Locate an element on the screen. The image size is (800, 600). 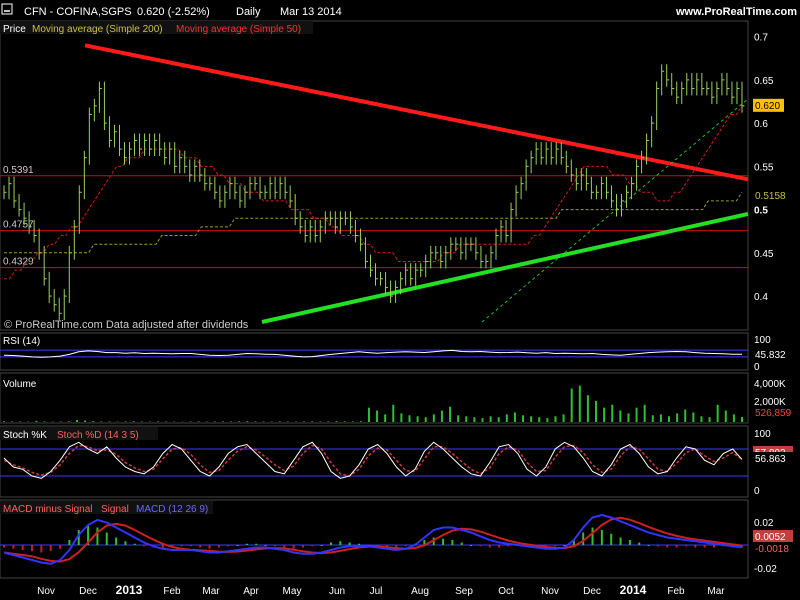
macd-line is located at coordinates (373, 539).